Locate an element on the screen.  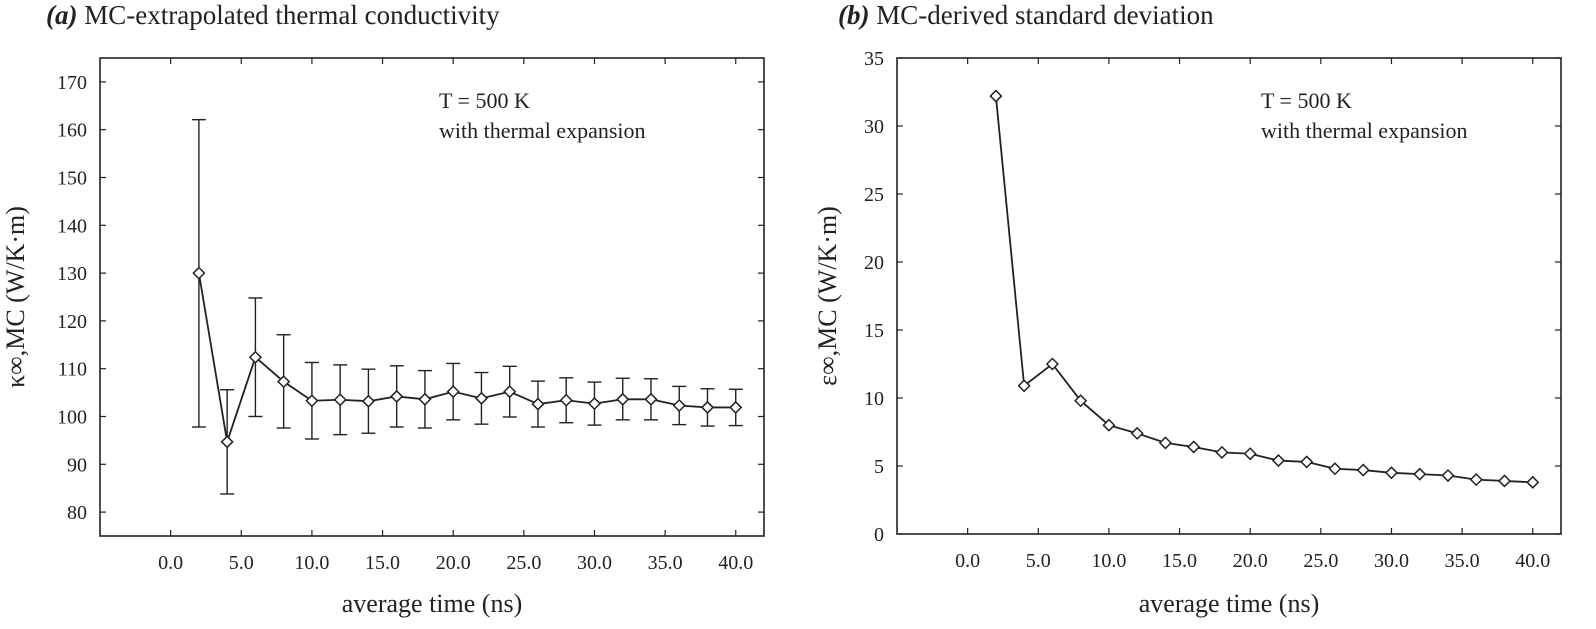
x-tick-label-b: 40.0 is located at coordinates (1532, 561).